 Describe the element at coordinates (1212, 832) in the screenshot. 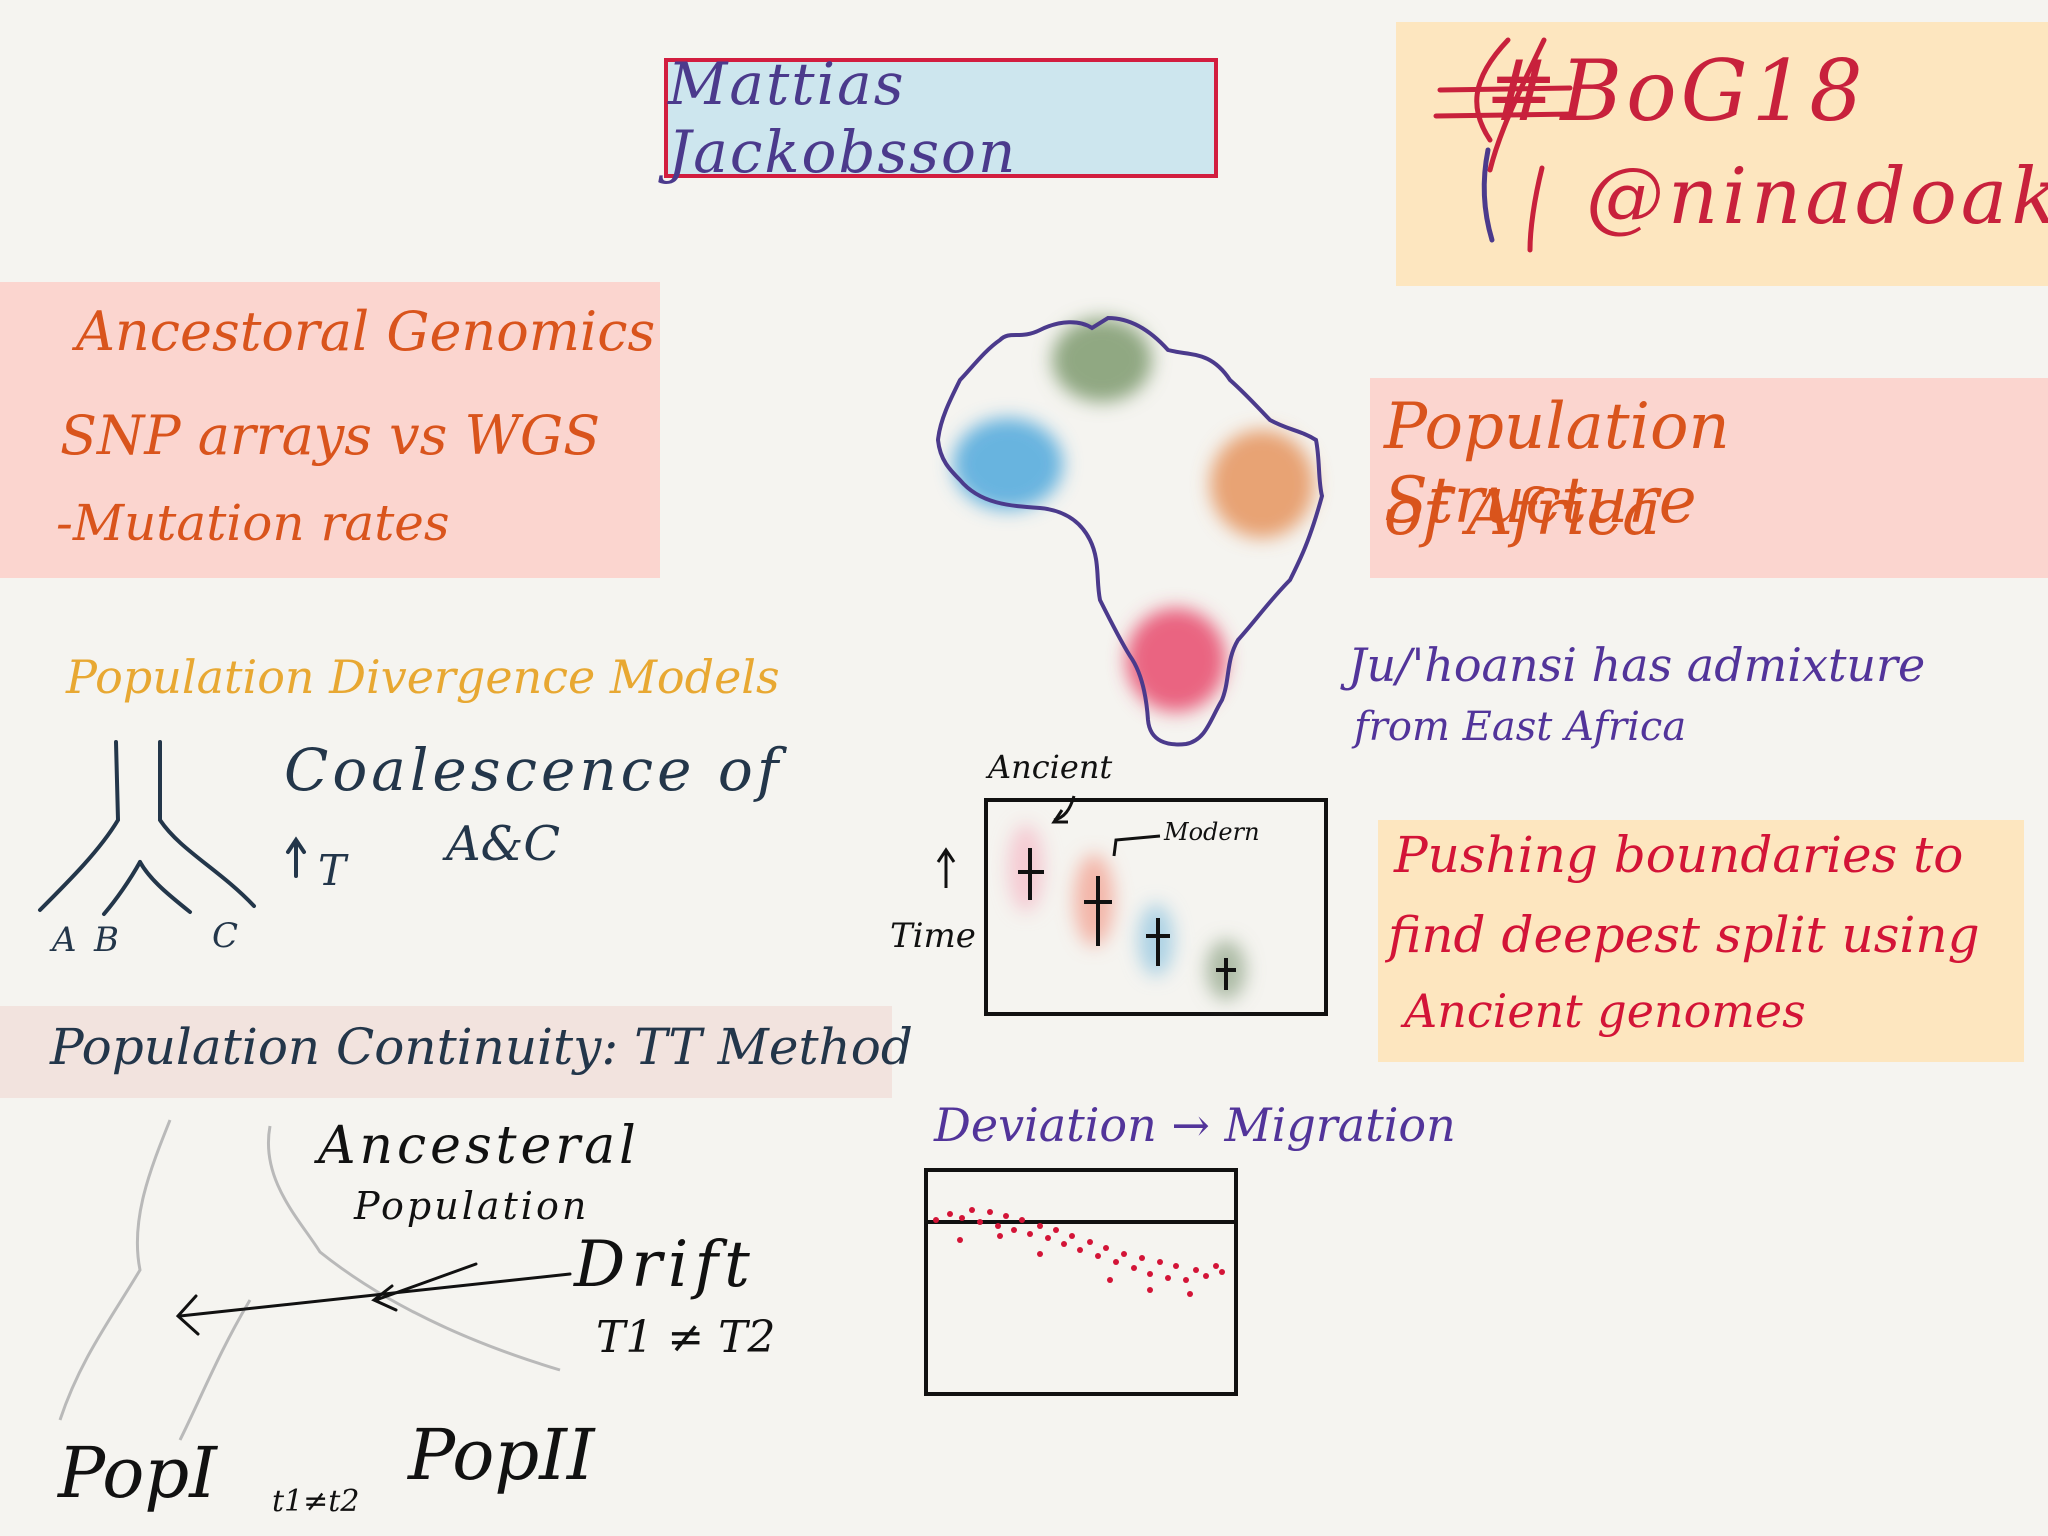

I see `modern-label: Modern` at that location.